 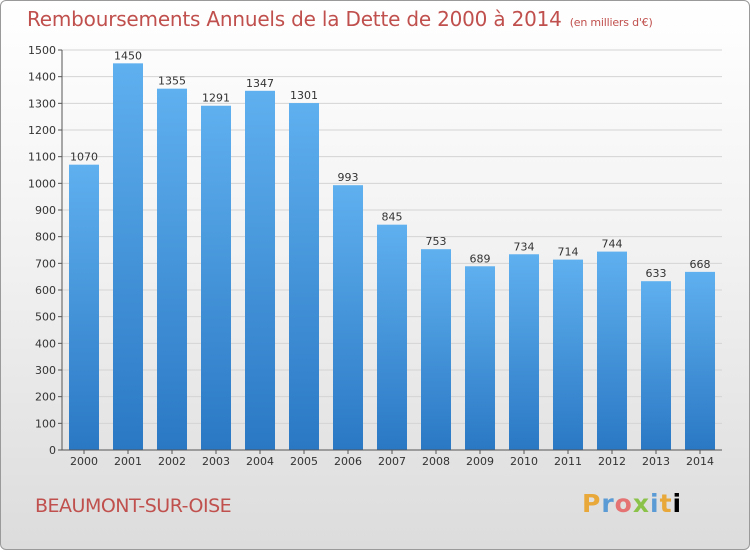 What do you see at coordinates (656, 461) in the screenshot?
I see `x-tick-label: 2013` at bounding box center [656, 461].